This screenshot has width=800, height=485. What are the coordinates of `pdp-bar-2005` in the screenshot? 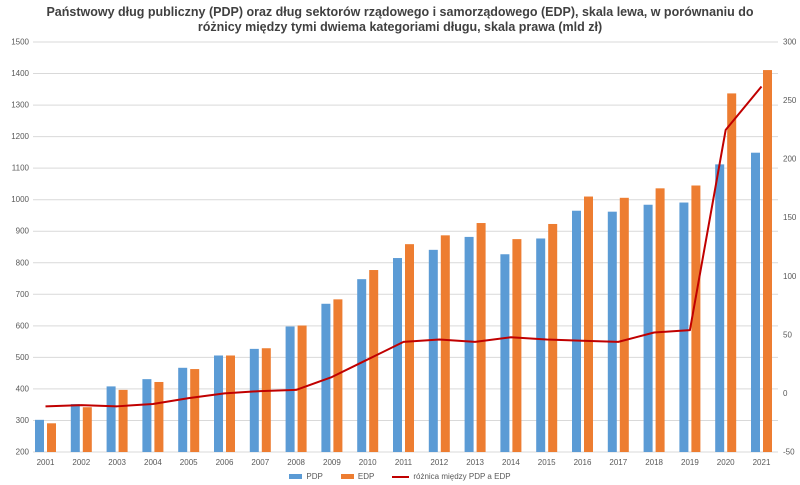 It's located at (183, 409).